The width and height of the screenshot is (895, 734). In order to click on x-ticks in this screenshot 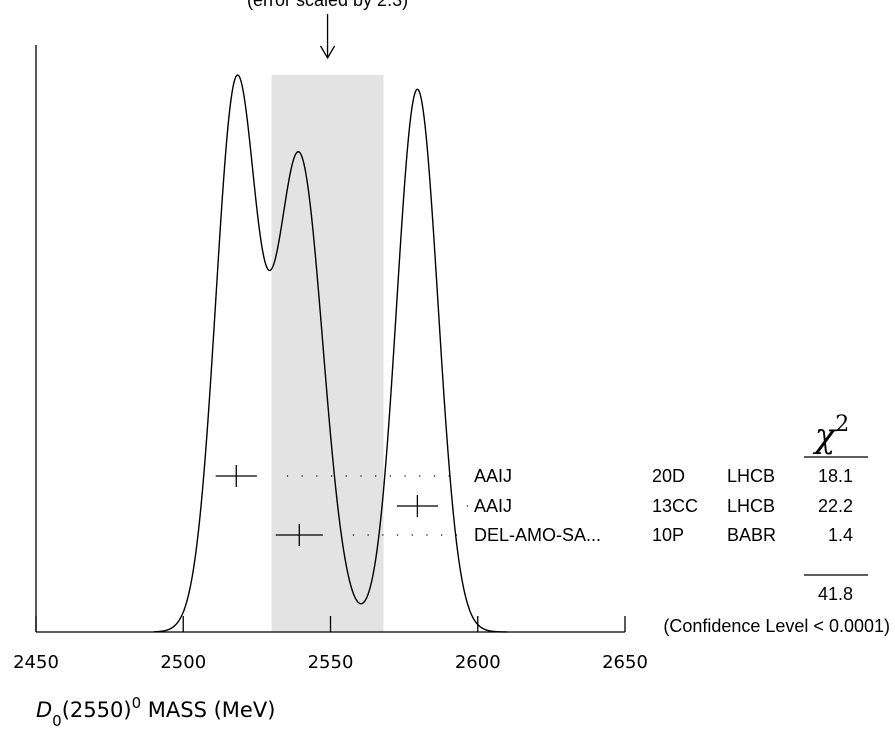, I will do `click(330, 624)`.